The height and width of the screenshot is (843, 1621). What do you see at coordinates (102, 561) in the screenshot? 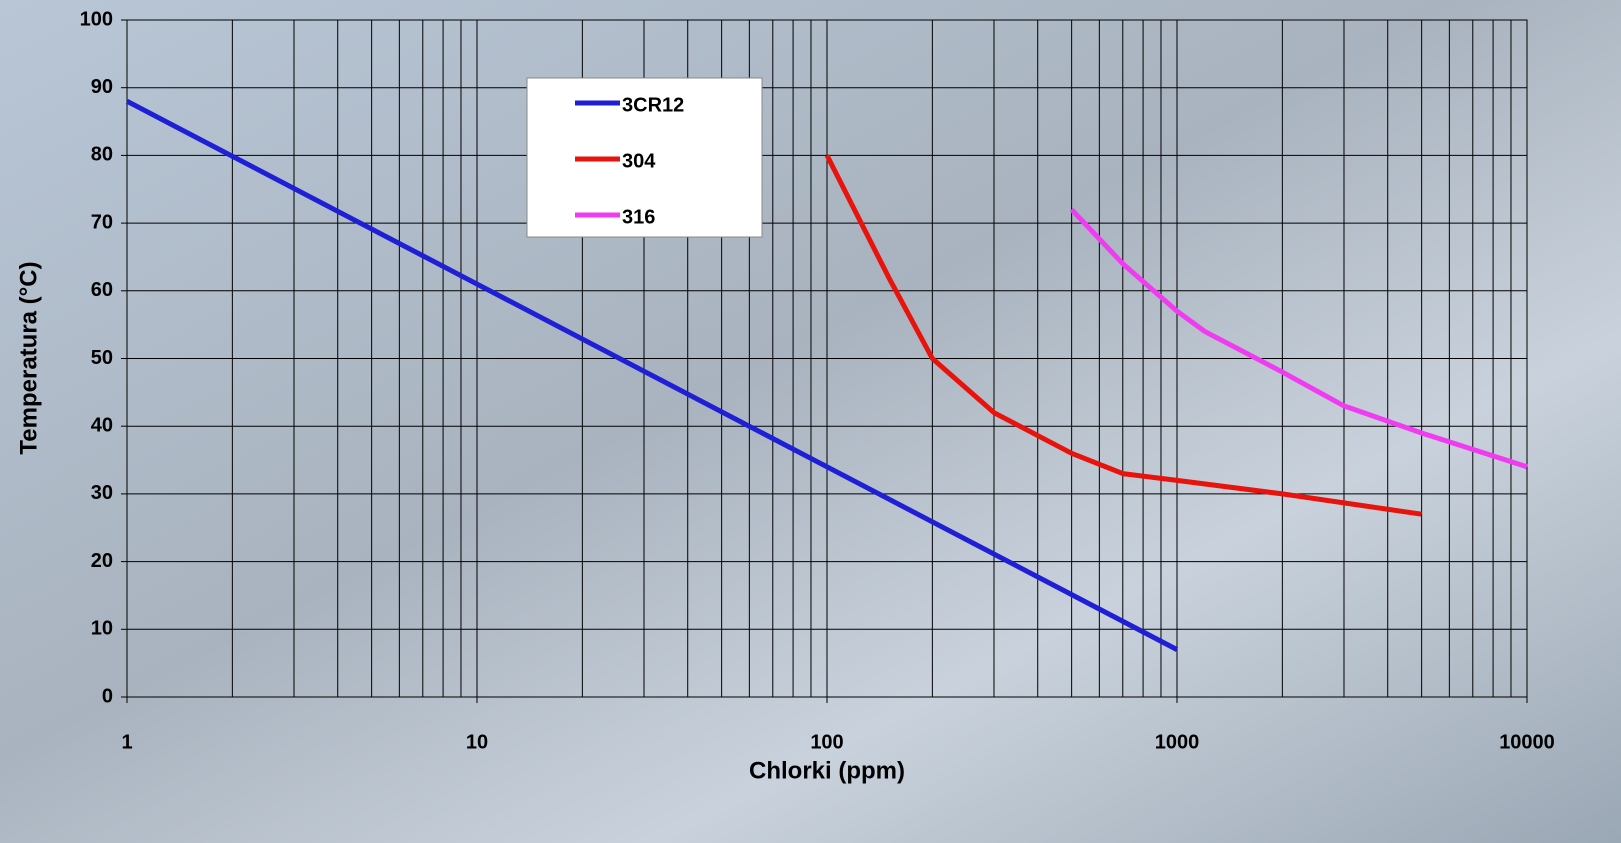
I see `y-tick-label: 20` at bounding box center [102, 561].